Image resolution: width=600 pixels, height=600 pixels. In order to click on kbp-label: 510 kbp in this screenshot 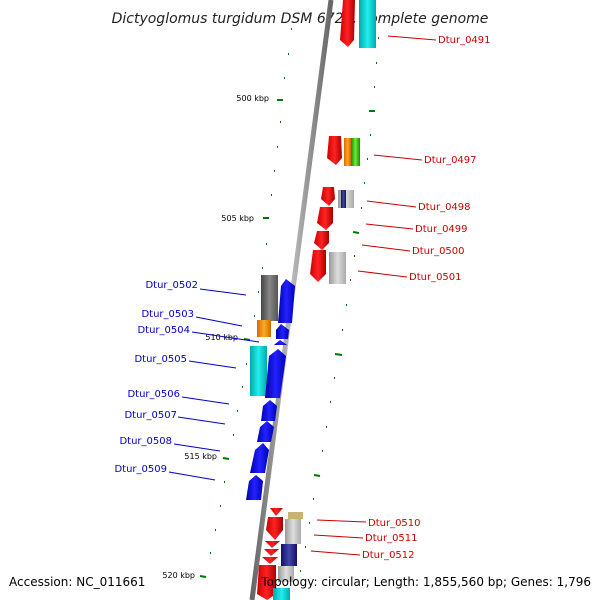, I will do `click(221, 337)`.